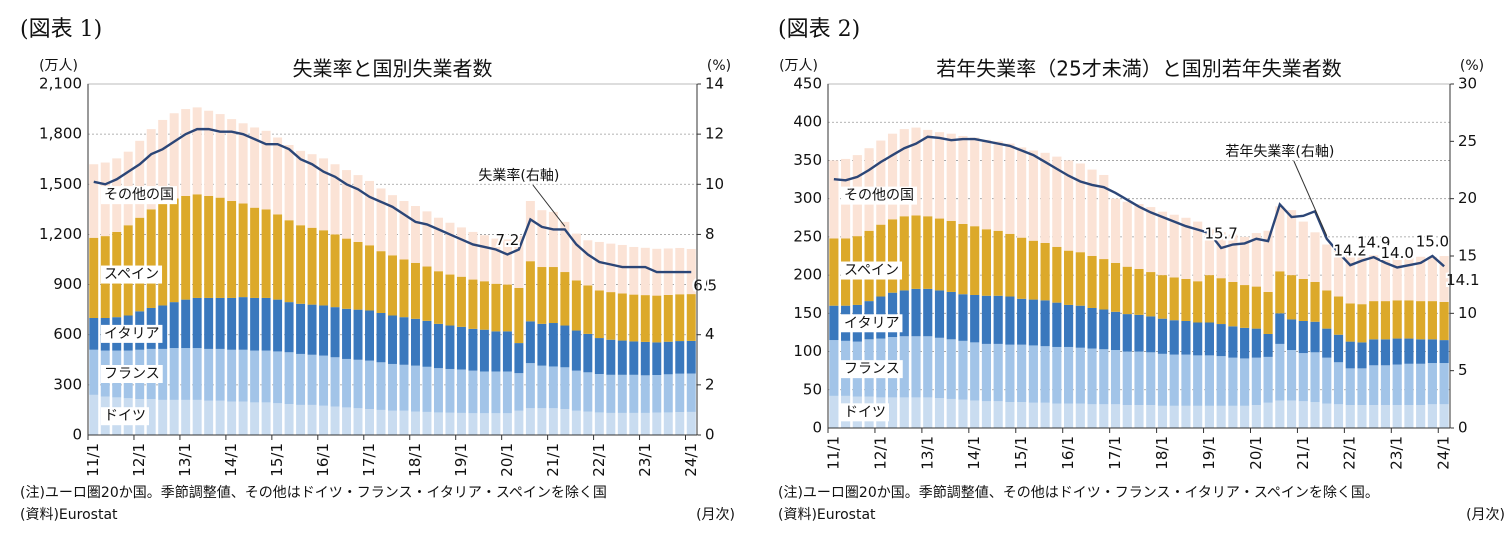  Describe the element at coordinates (1396, 253) in the screenshot. I see `data-label: 14.0` at that location.